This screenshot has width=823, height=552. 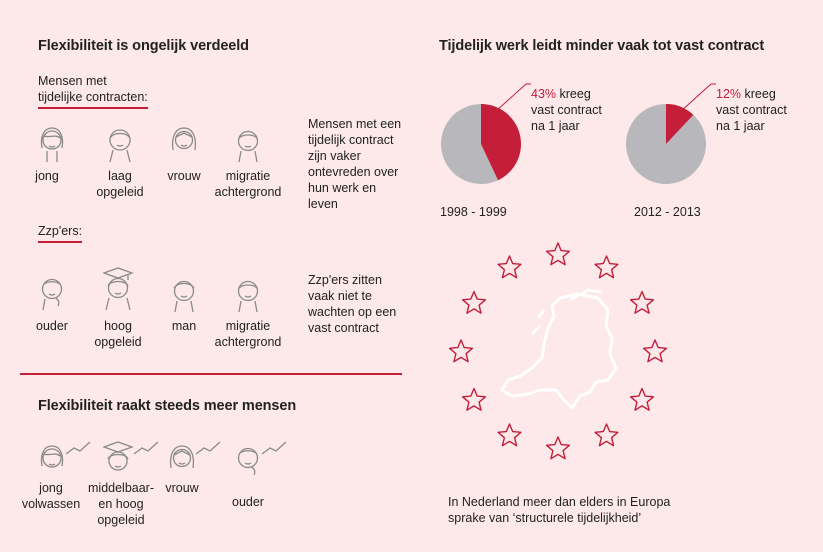 I want to click on temp-item-label: vrouw, so click(x=184, y=176).